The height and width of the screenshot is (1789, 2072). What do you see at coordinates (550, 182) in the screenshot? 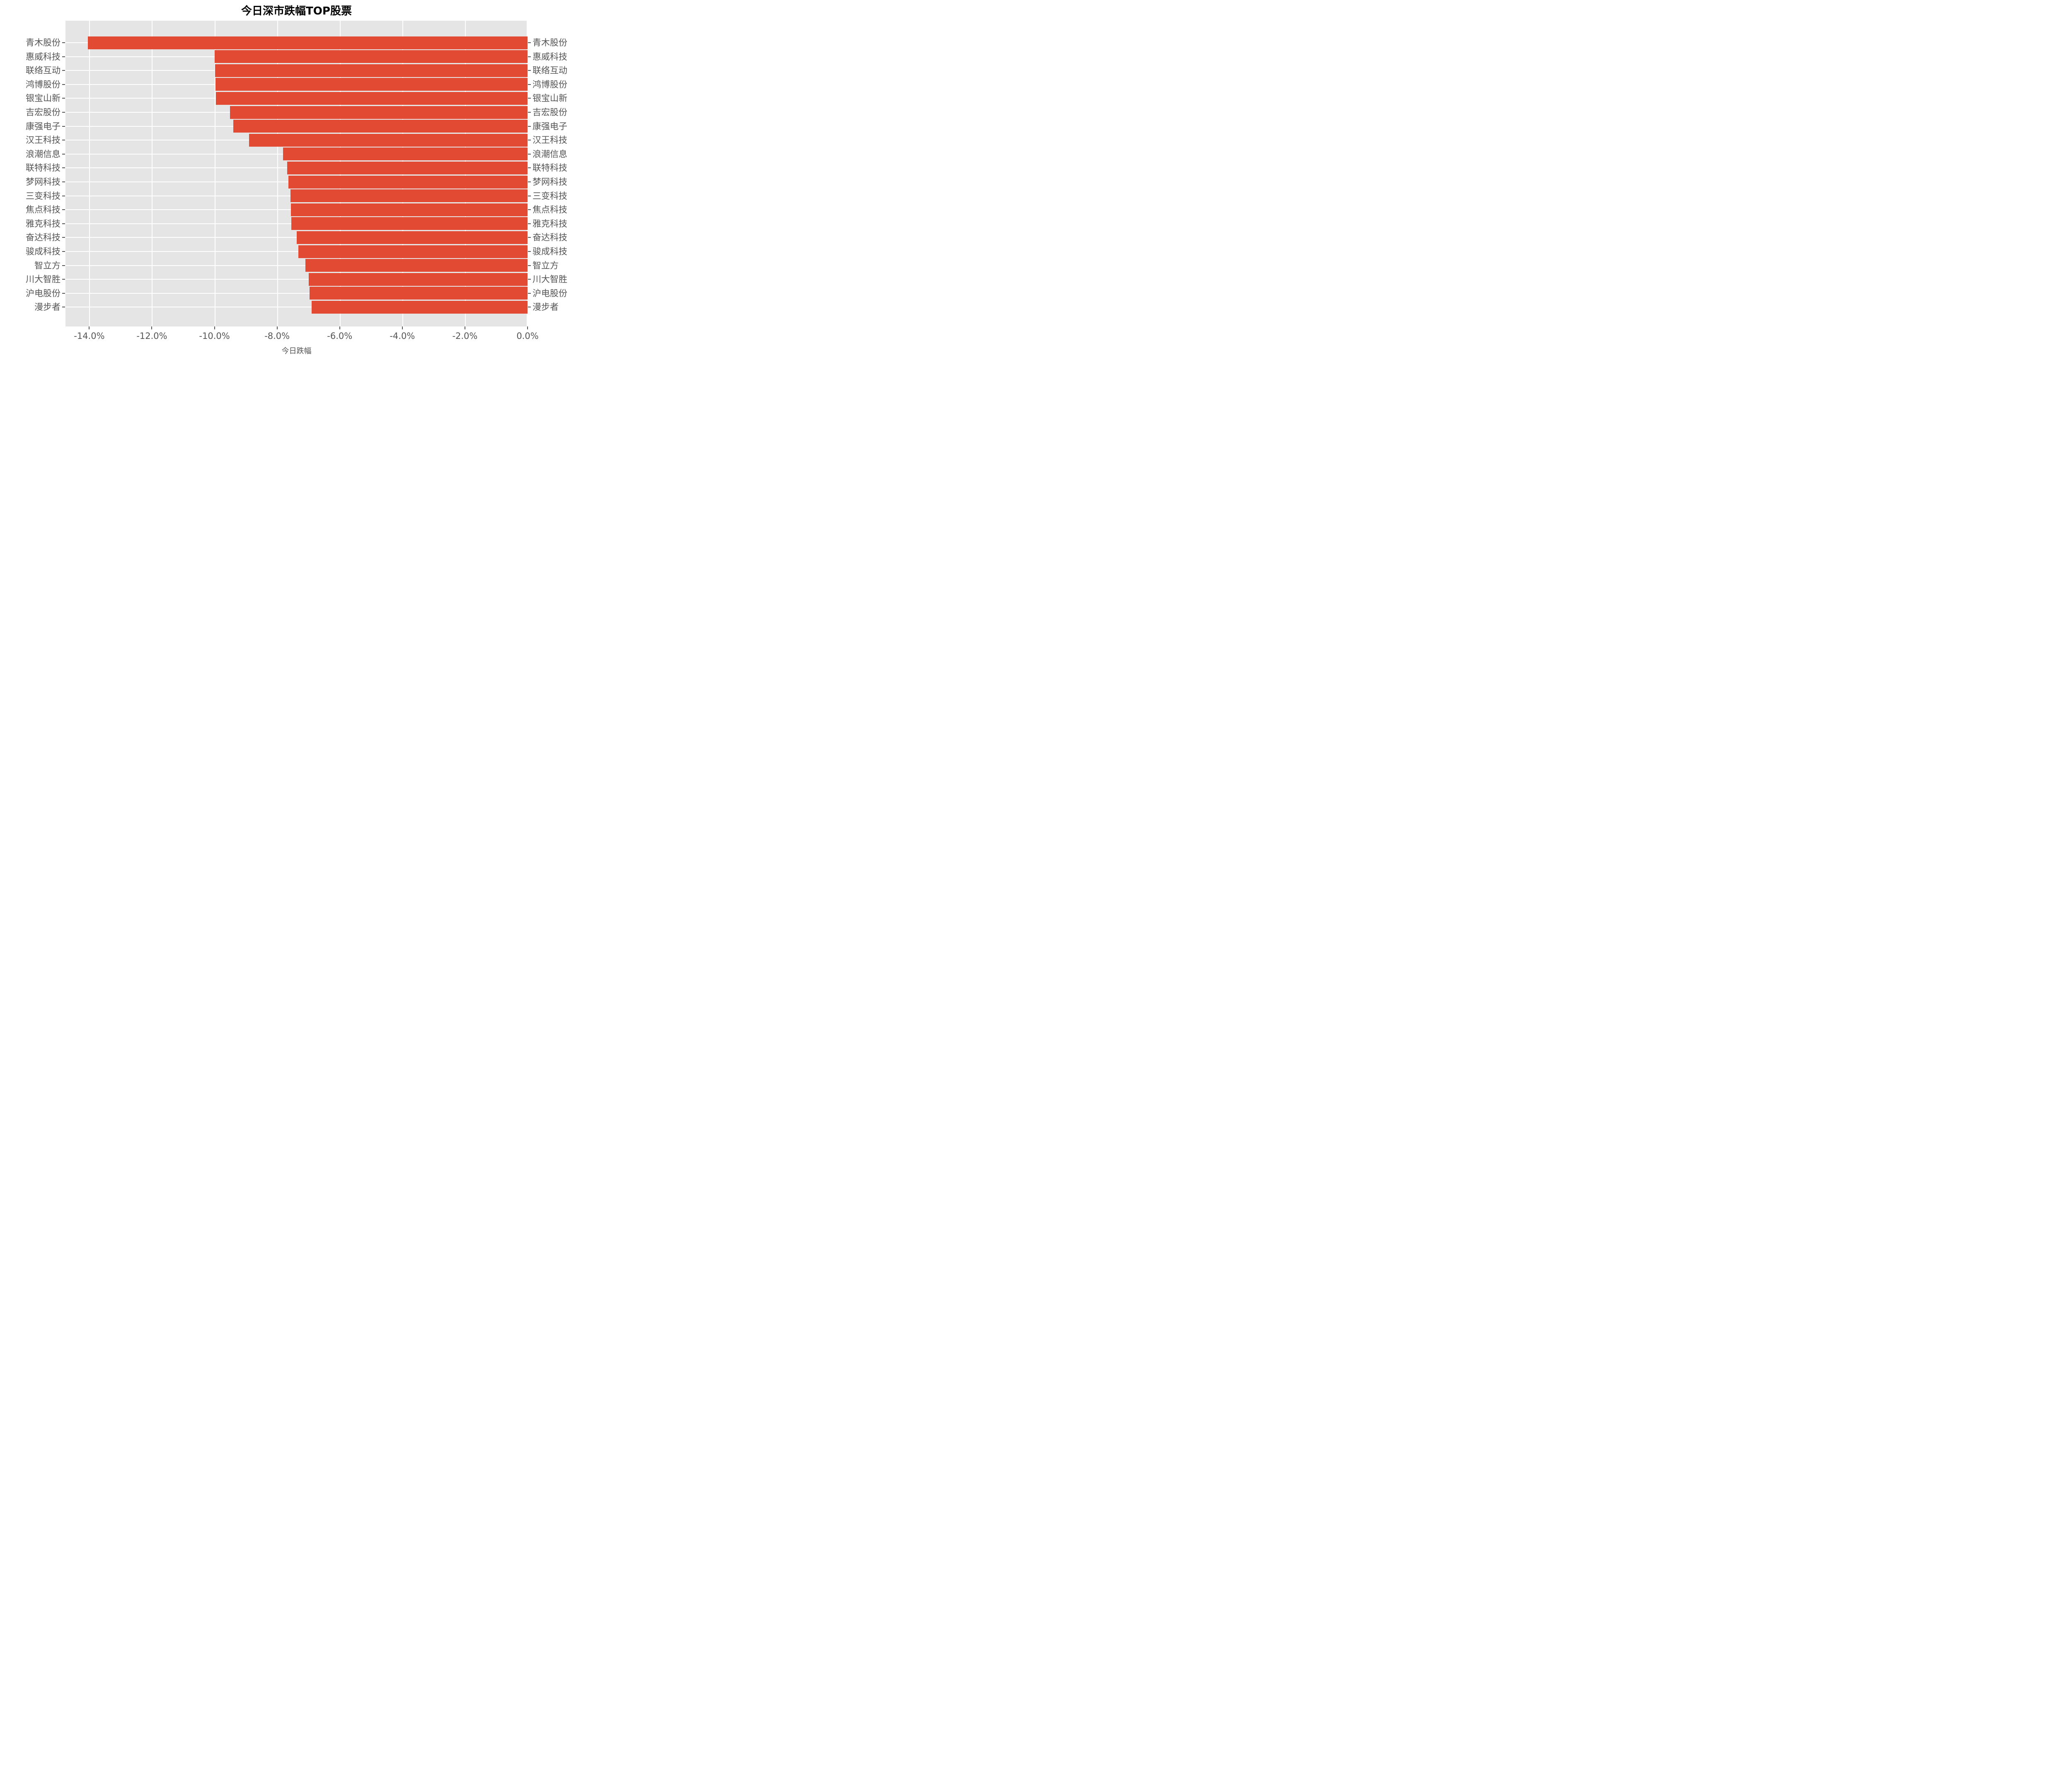
I see `y-label-right: 梦网科技` at bounding box center [550, 182].